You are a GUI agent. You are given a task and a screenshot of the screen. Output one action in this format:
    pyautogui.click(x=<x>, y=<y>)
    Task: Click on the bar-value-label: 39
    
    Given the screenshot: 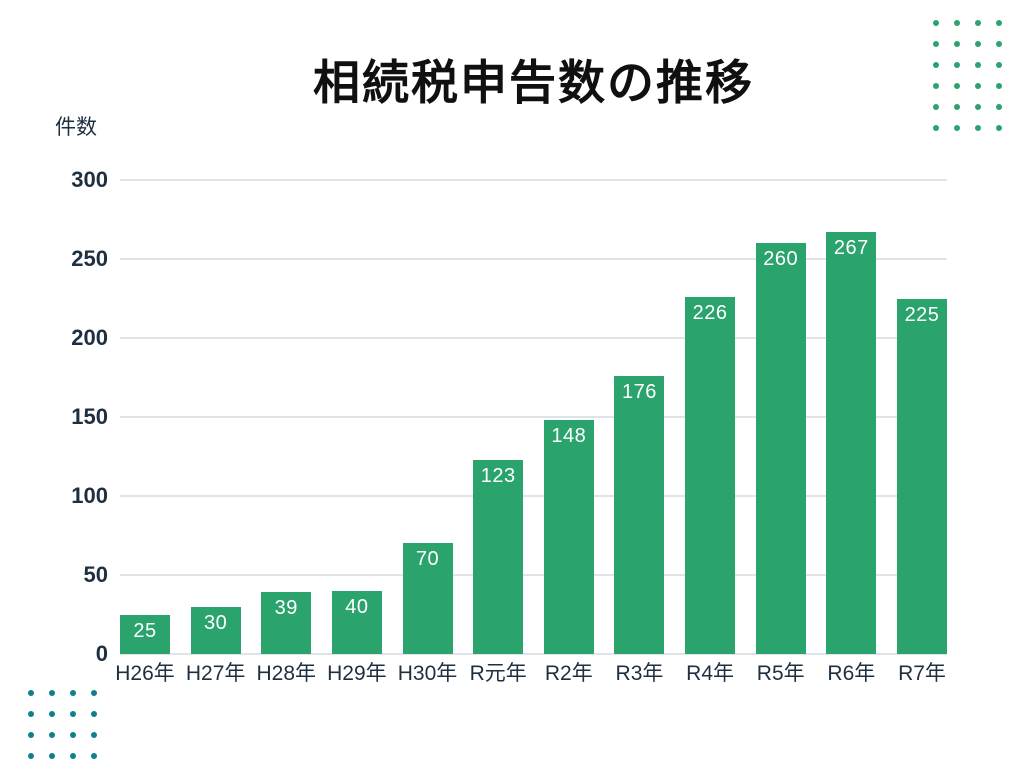 What is the action you would take?
    pyautogui.click(x=286, y=608)
    